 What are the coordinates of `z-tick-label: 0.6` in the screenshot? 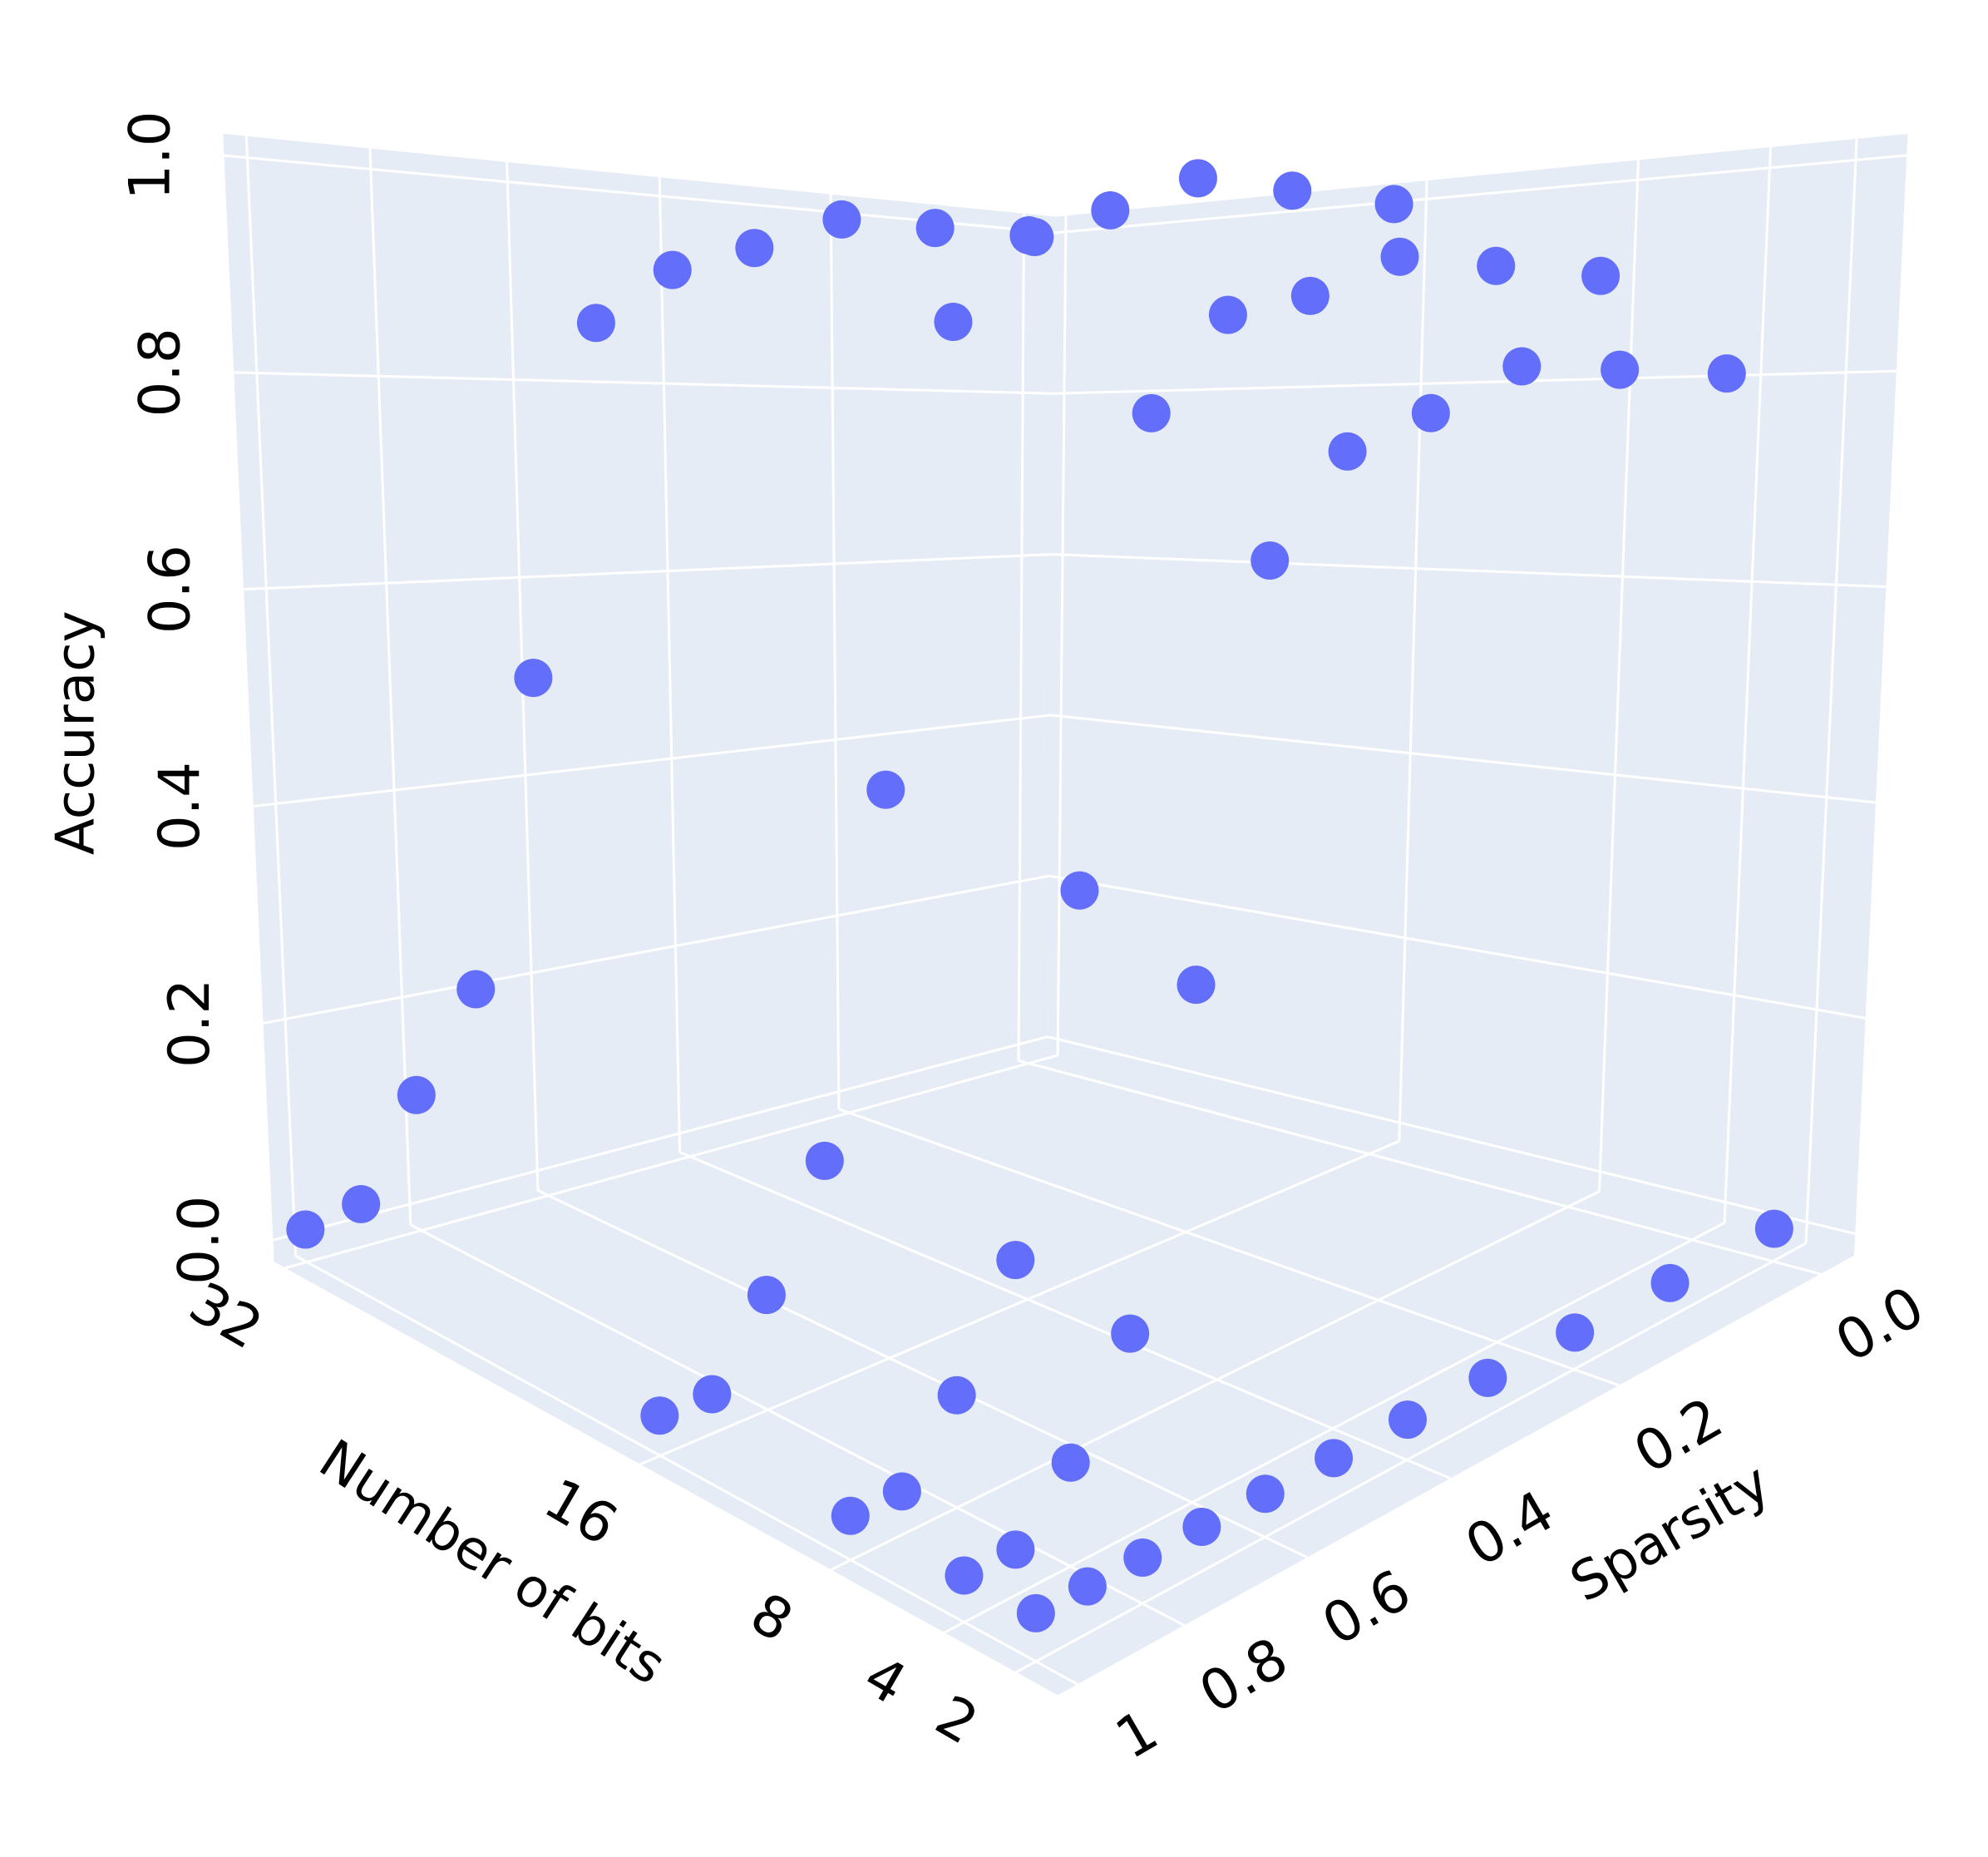 It's located at (169, 590).